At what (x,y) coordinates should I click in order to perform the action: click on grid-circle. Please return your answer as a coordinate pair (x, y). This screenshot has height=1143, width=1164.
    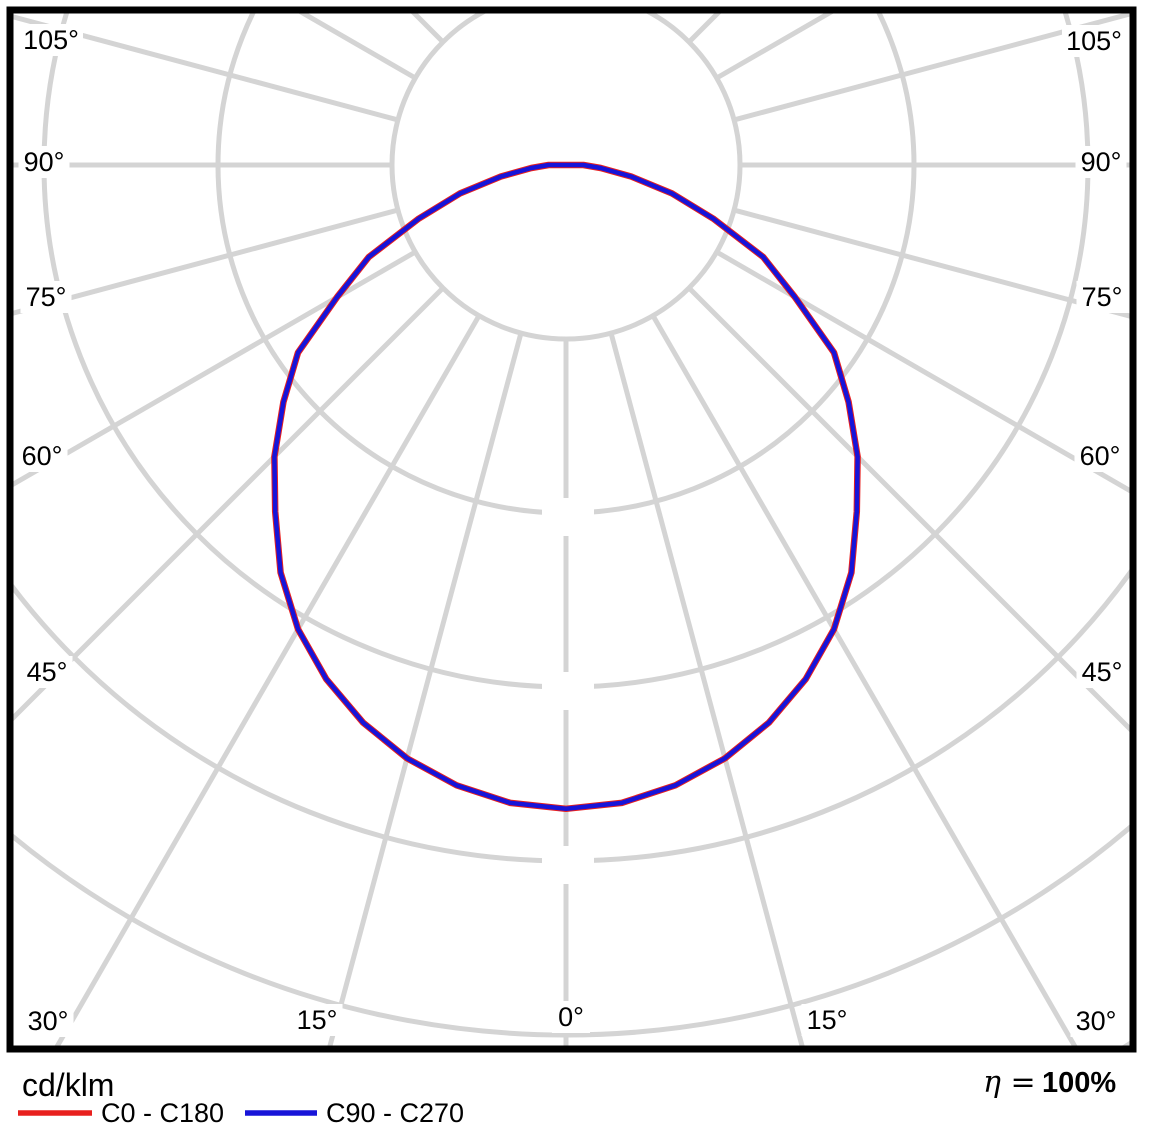
    Looking at the image, I should click on (566, 177).